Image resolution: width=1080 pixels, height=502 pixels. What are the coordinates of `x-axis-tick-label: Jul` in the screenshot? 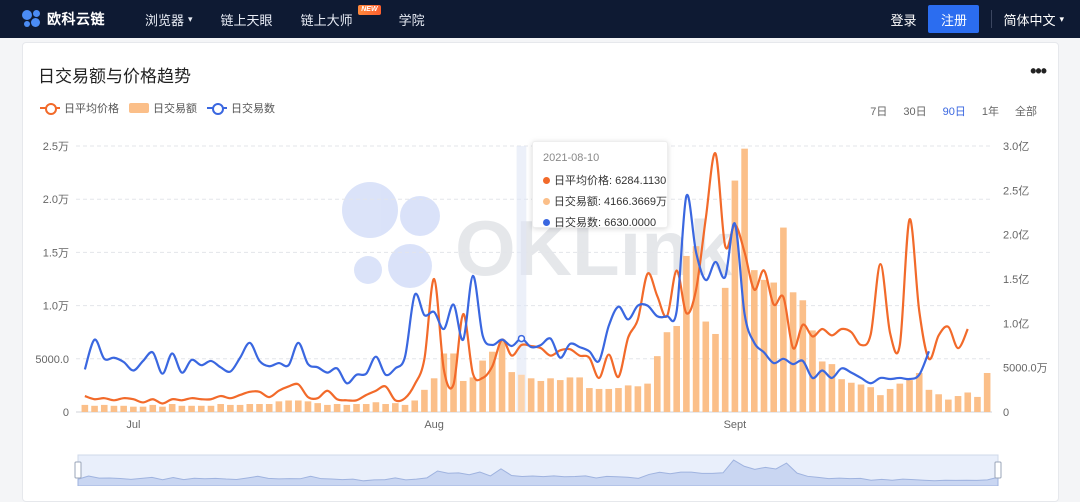 It's located at (133, 425).